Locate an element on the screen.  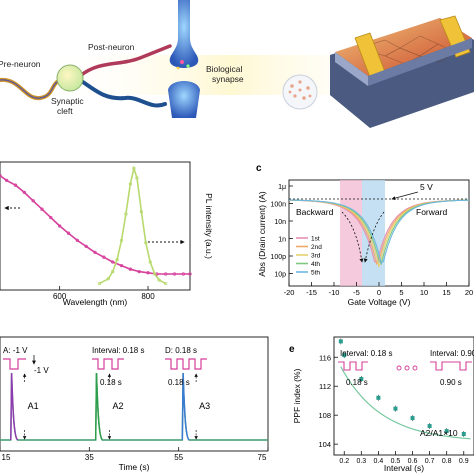
synapse-line-1: Biological is located at coordinates (224, 69).